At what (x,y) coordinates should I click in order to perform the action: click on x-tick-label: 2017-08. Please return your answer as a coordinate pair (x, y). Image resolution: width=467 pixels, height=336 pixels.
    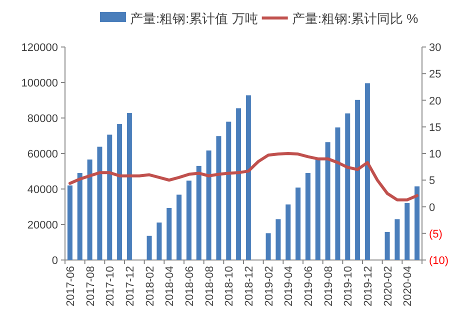
    Looking at the image, I should click on (90, 286).